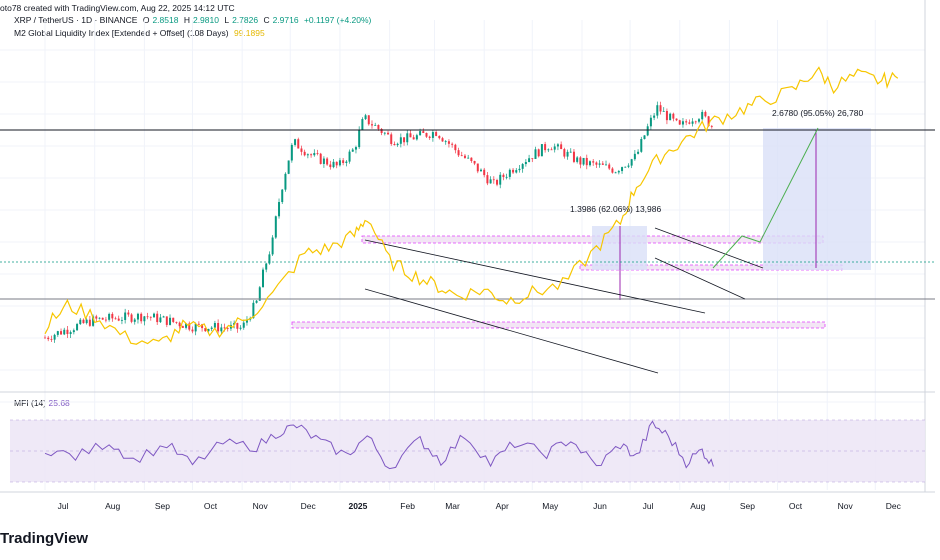  What do you see at coordinates (76, 20) in the screenshot?
I see `symbol-title: XRP / TetherUS · 1D · BINANCE` at bounding box center [76, 20].